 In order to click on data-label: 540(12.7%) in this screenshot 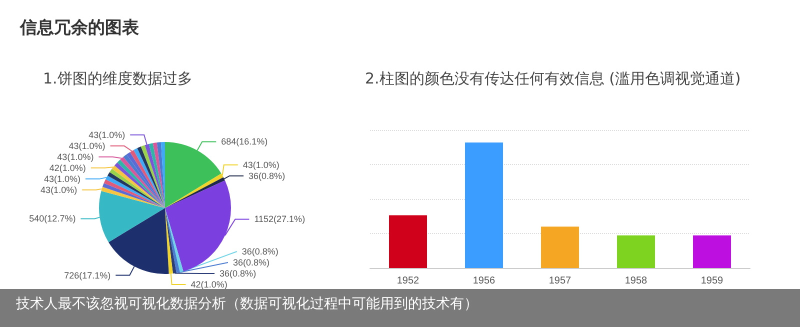, I will do `click(52, 219)`.